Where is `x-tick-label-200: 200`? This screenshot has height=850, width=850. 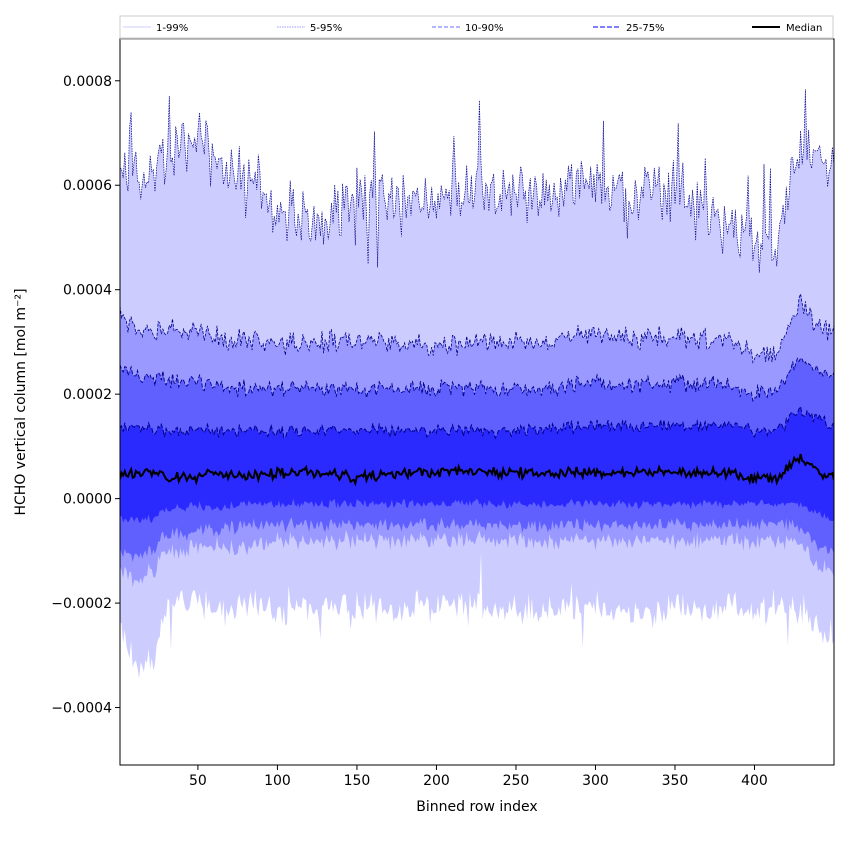 x-tick-label-200: 200 is located at coordinates (436, 781).